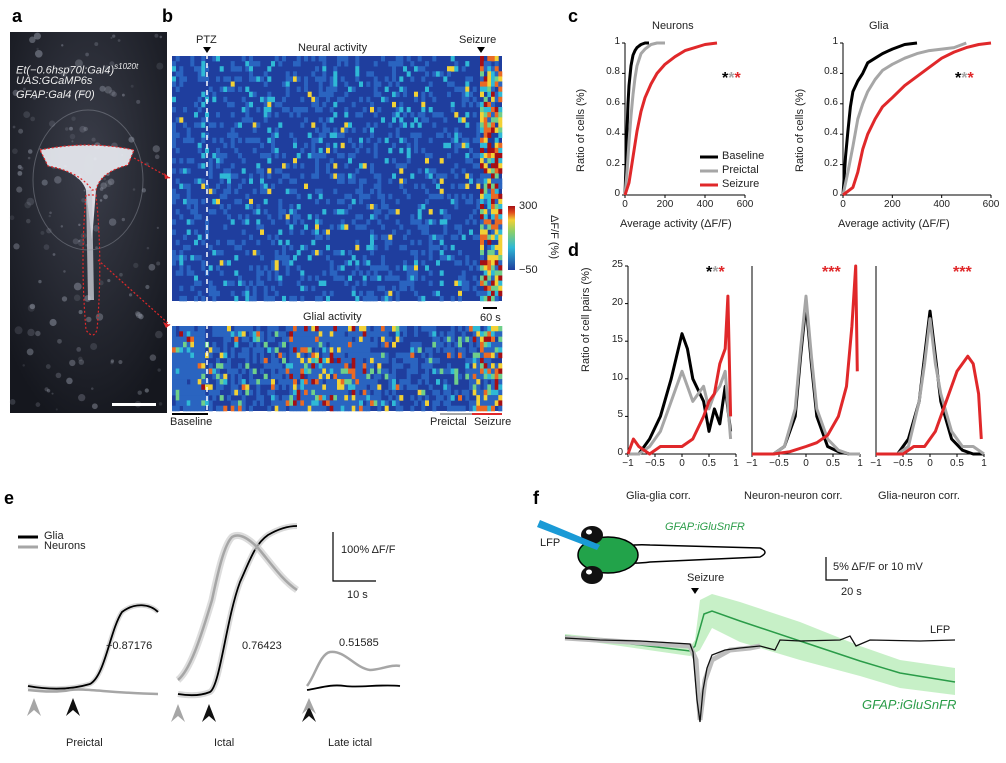  I want to click on e-value-ictal: 0.76423, so click(262, 646).